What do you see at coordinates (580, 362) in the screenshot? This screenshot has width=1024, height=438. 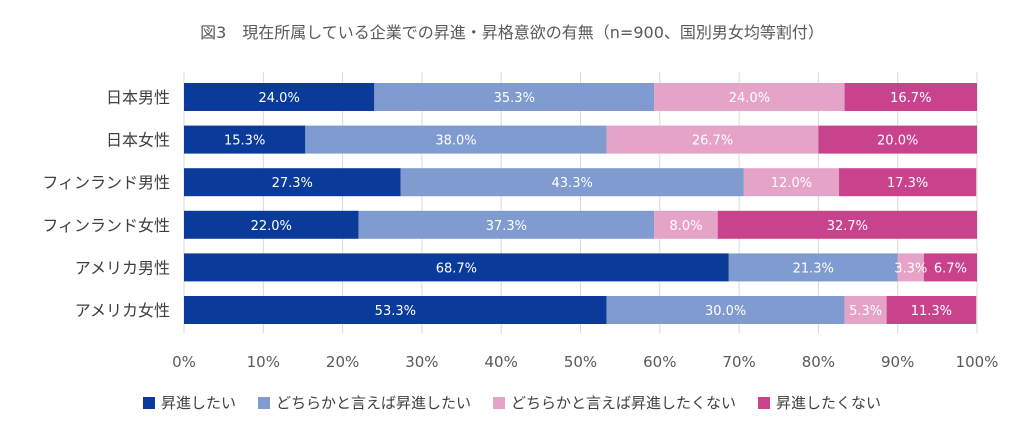 I see `x-tick-label: 50%` at bounding box center [580, 362].